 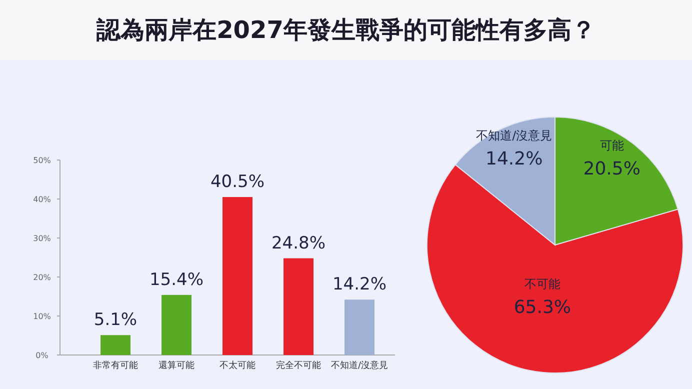 I want to click on y-tick-label: 40%, so click(x=42, y=199).